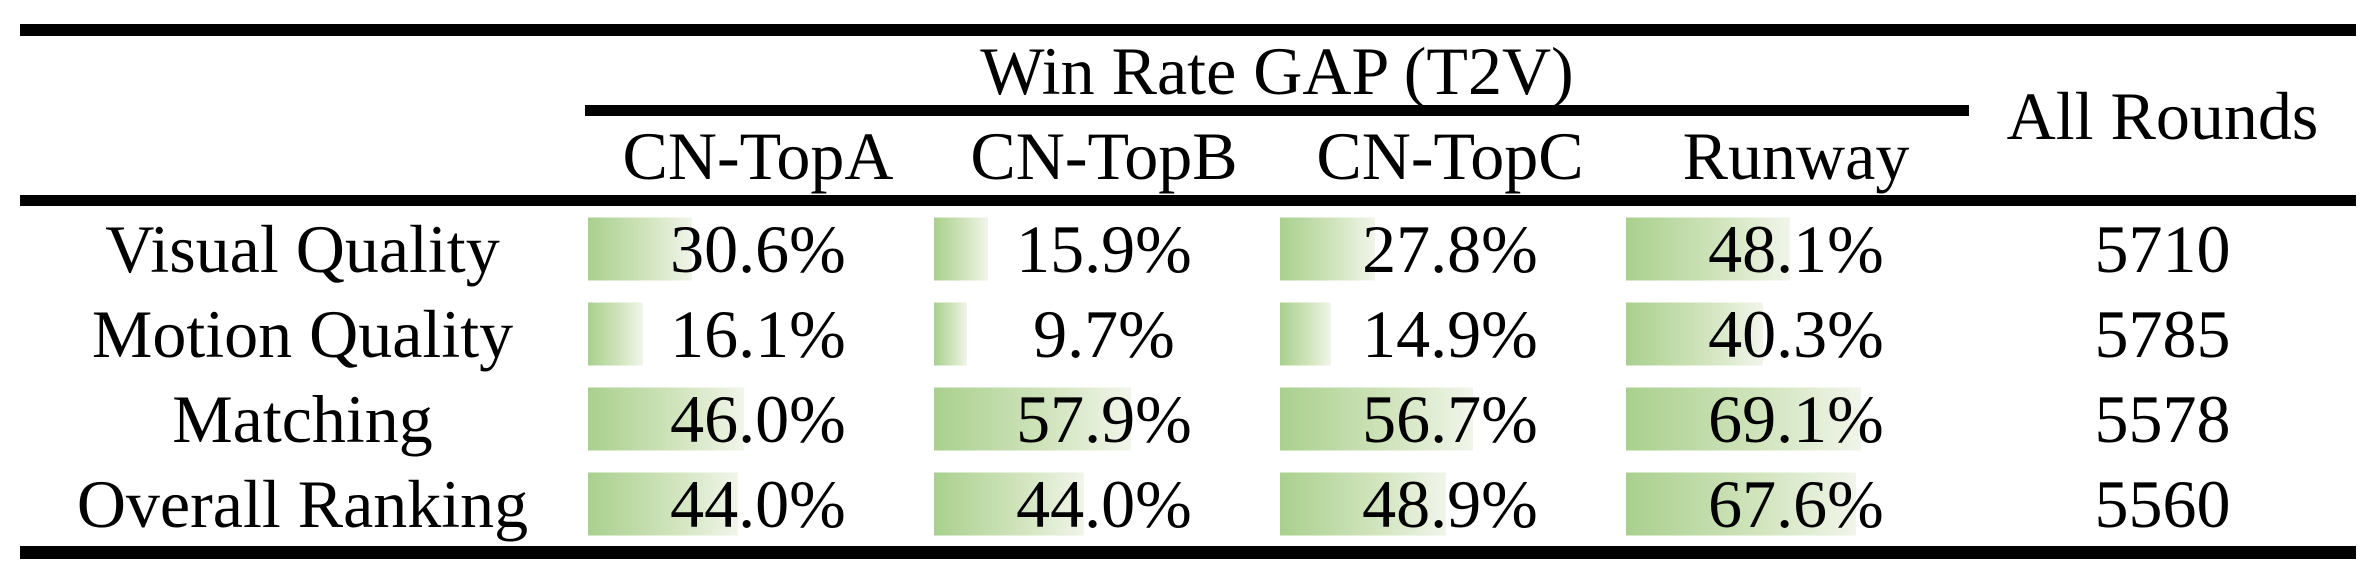  I want to click on winrate-cell: 27.8%, so click(1450, 248).